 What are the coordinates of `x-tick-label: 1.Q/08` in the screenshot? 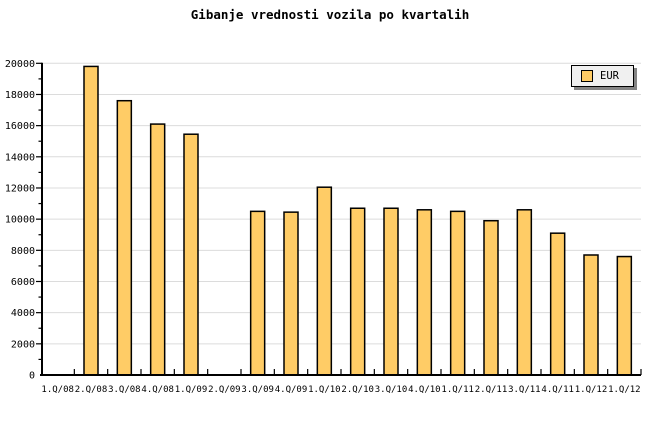 It's located at (57, 390).